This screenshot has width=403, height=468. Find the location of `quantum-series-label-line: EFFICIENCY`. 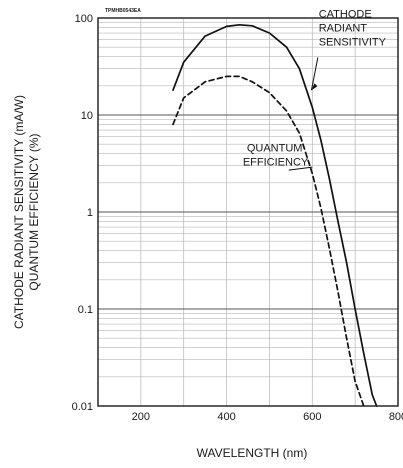

quantum-series-label-line: EFFICIENCY is located at coordinates (276, 163).